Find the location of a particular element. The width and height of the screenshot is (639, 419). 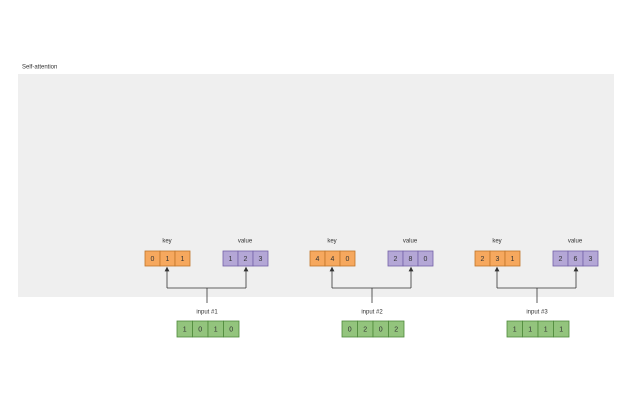

value: 2 6 3 is located at coordinates (575, 258).